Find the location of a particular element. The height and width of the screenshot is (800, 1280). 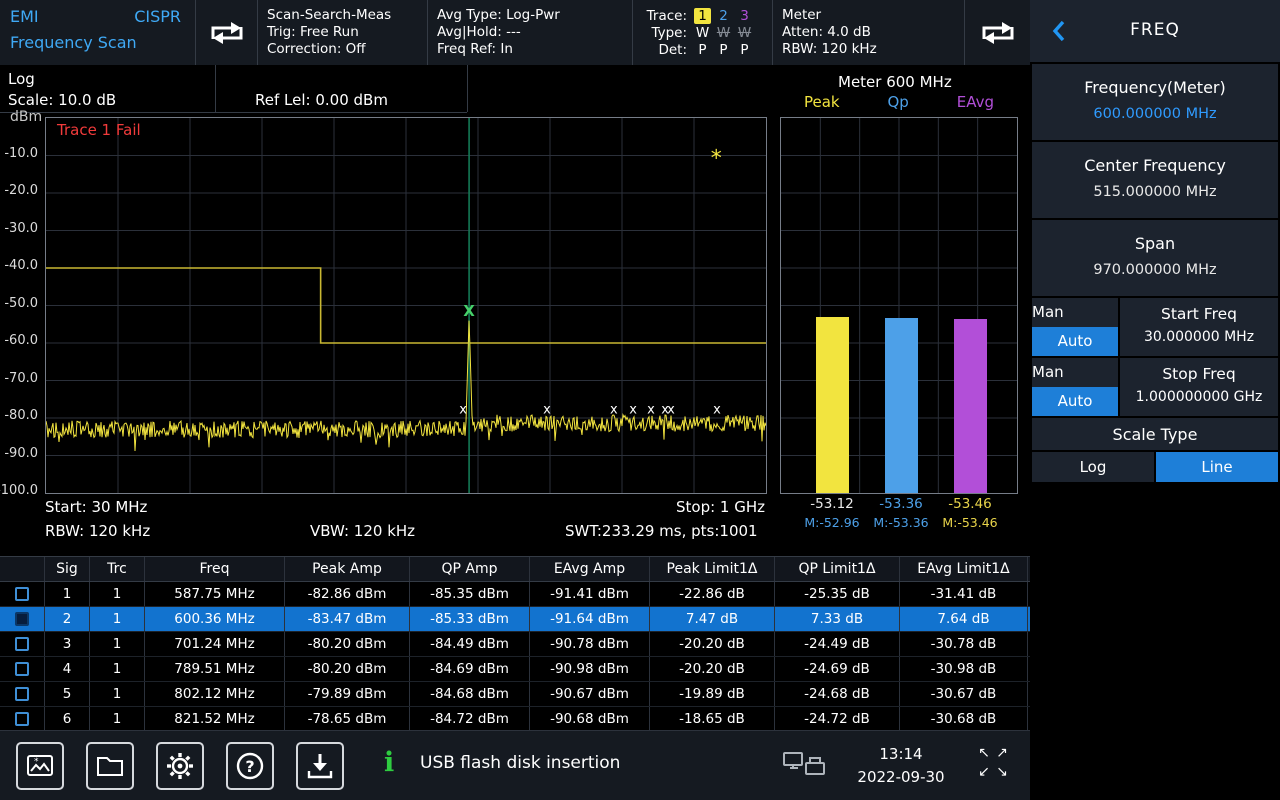

standard-label: CISPR is located at coordinates (157, 16).